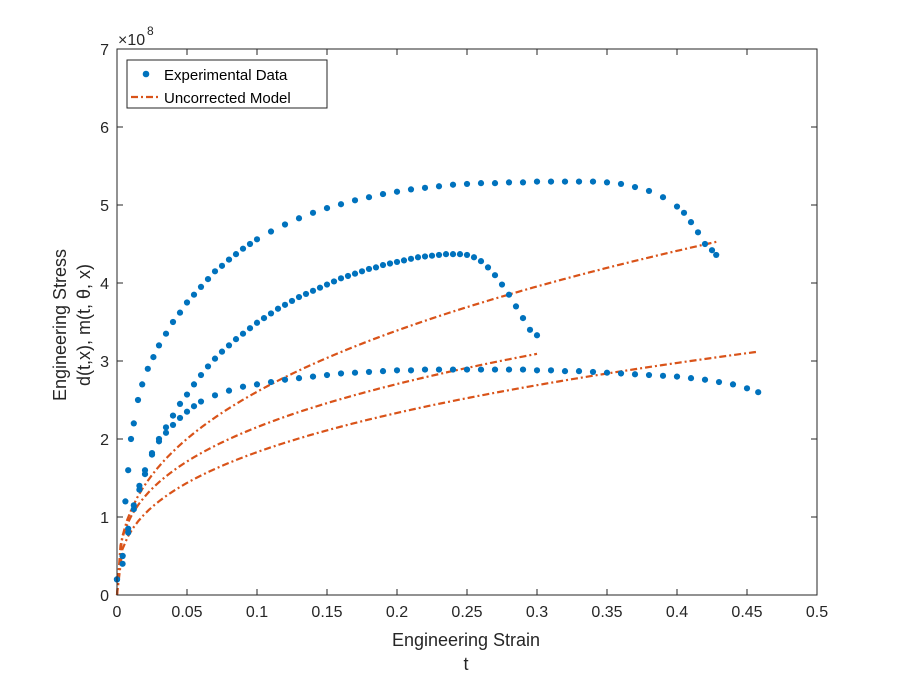 Image resolution: width=900 pixels, height=680 pixels. What do you see at coordinates (104, 362) in the screenshot?
I see `y-tick-label: 3` at bounding box center [104, 362].